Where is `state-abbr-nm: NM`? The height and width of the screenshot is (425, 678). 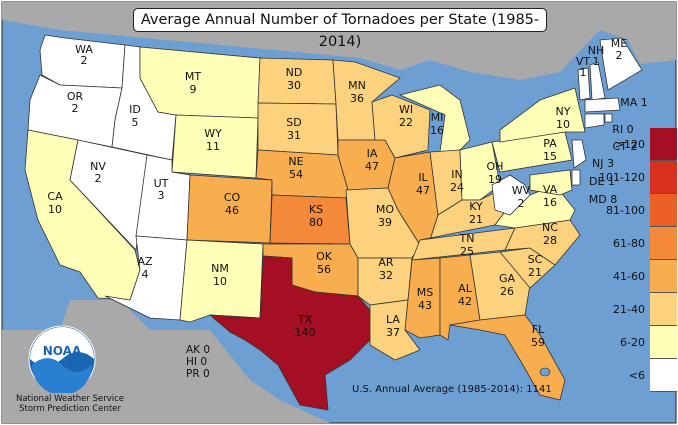
state-abbr-nm: NM is located at coordinates (220, 268).